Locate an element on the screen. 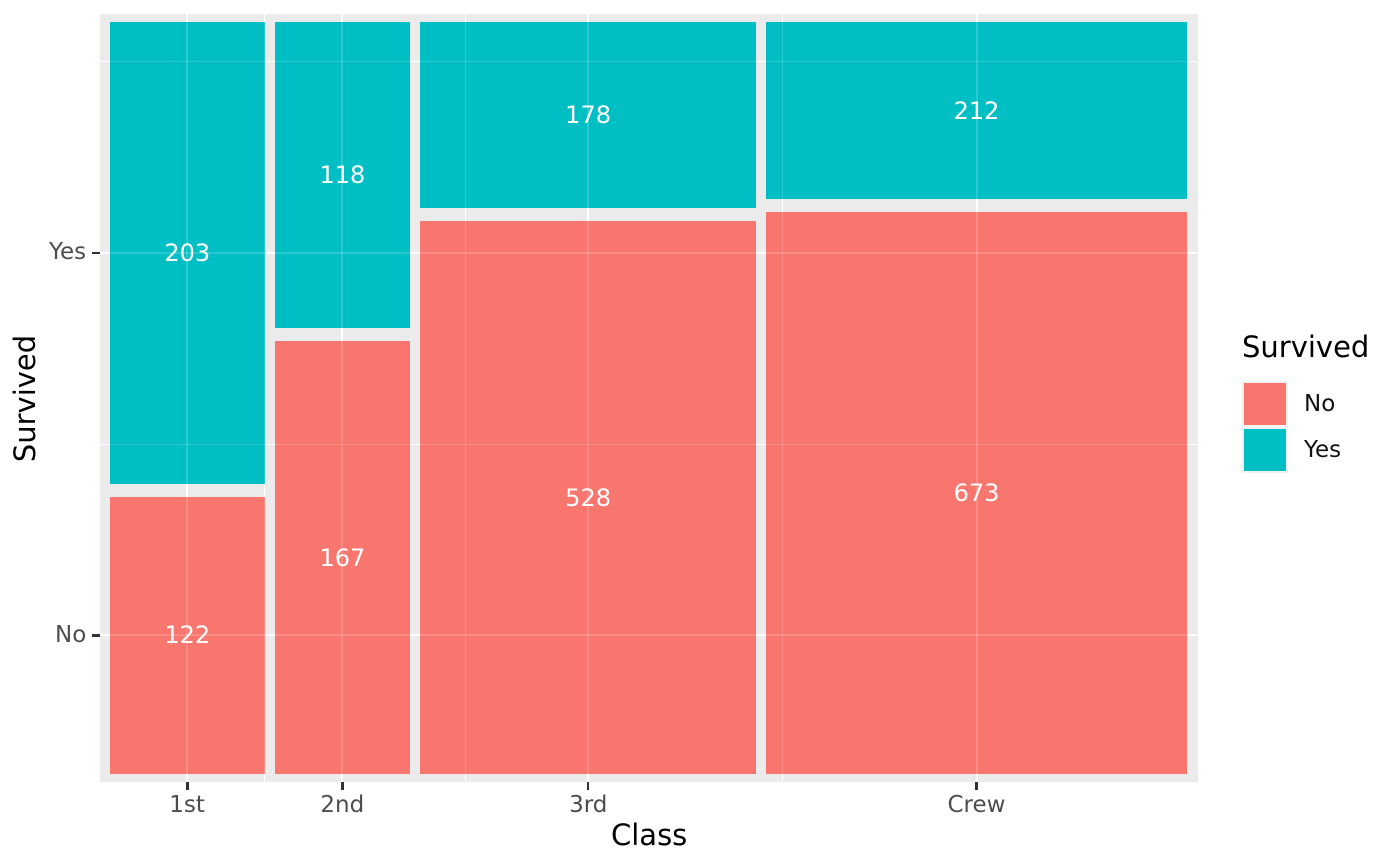 This screenshot has width=1400, height=866. x-tick-mark-3rd is located at coordinates (588, 786).